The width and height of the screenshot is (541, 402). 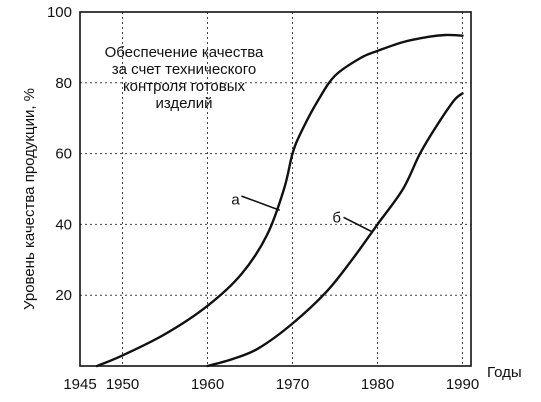 What do you see at coordinates (63, 295) in the screenshot?
I see `y-tick-label-20: 20` at bounding box center [63, 295].